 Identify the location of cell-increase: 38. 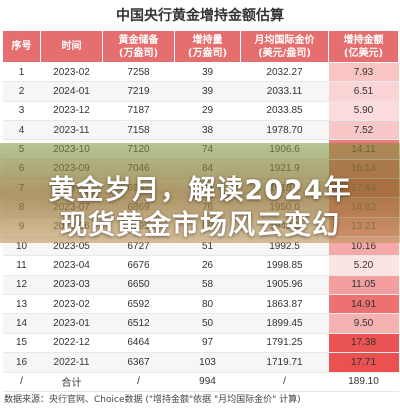
(207, 130).